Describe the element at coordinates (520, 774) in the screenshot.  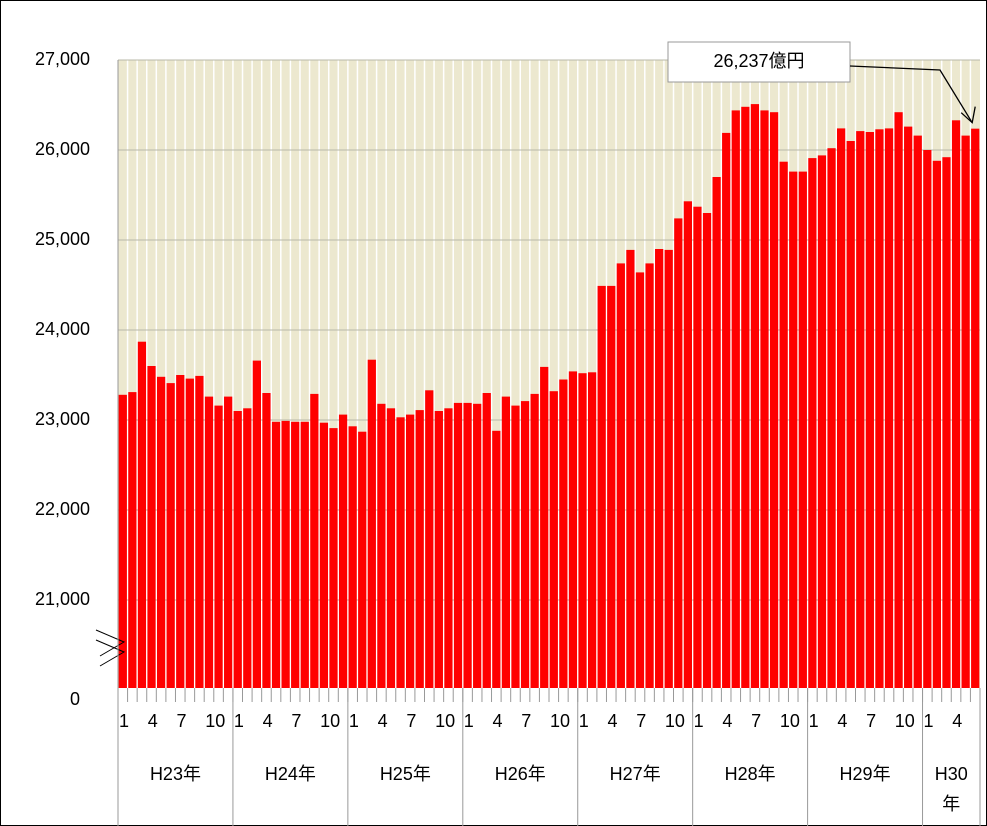
I see `group-label: H26年` at that location.